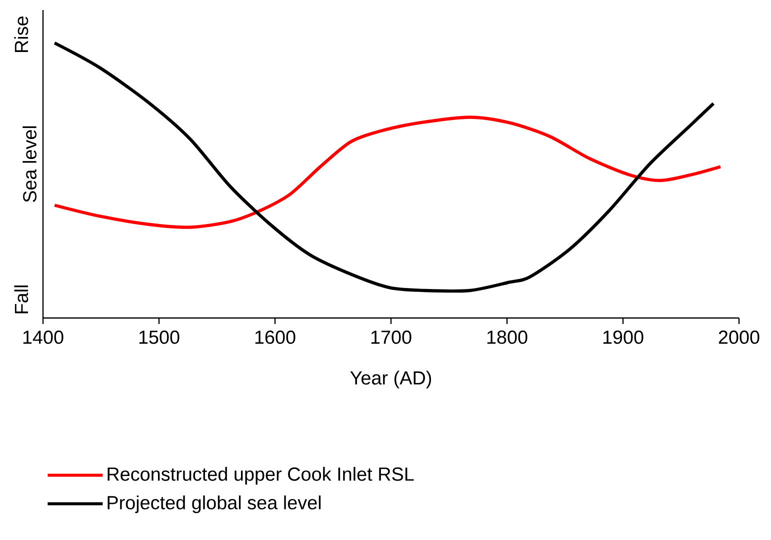 The width and height of the screenshot is (771, 540). What do you see at coordinates (21, 300) in the screenshot?
I see `text: Fall` at bounding box center [21, 300].